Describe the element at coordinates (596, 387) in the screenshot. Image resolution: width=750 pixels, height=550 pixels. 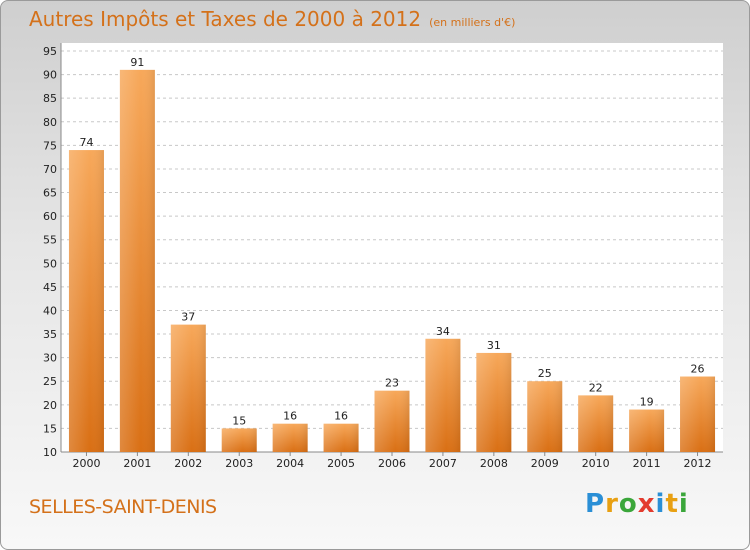
I see `bar-value-label: 22` at that location.